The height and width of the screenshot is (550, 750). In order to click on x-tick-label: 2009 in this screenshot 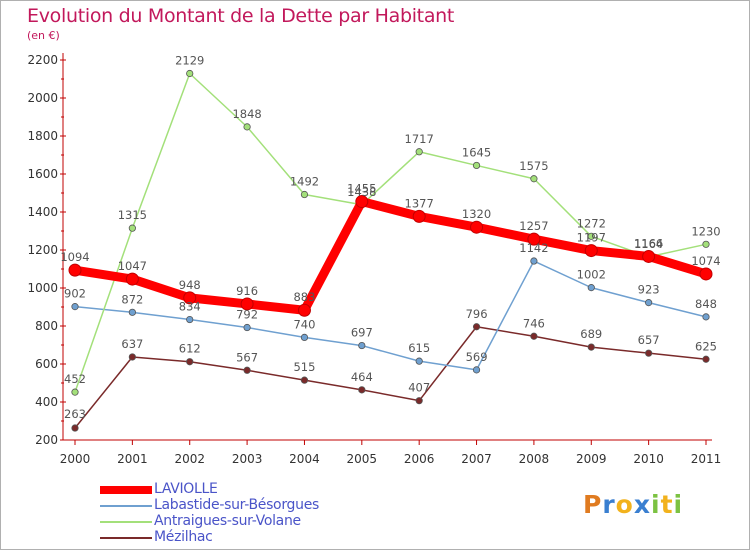, I will do `click(591, 459)`.